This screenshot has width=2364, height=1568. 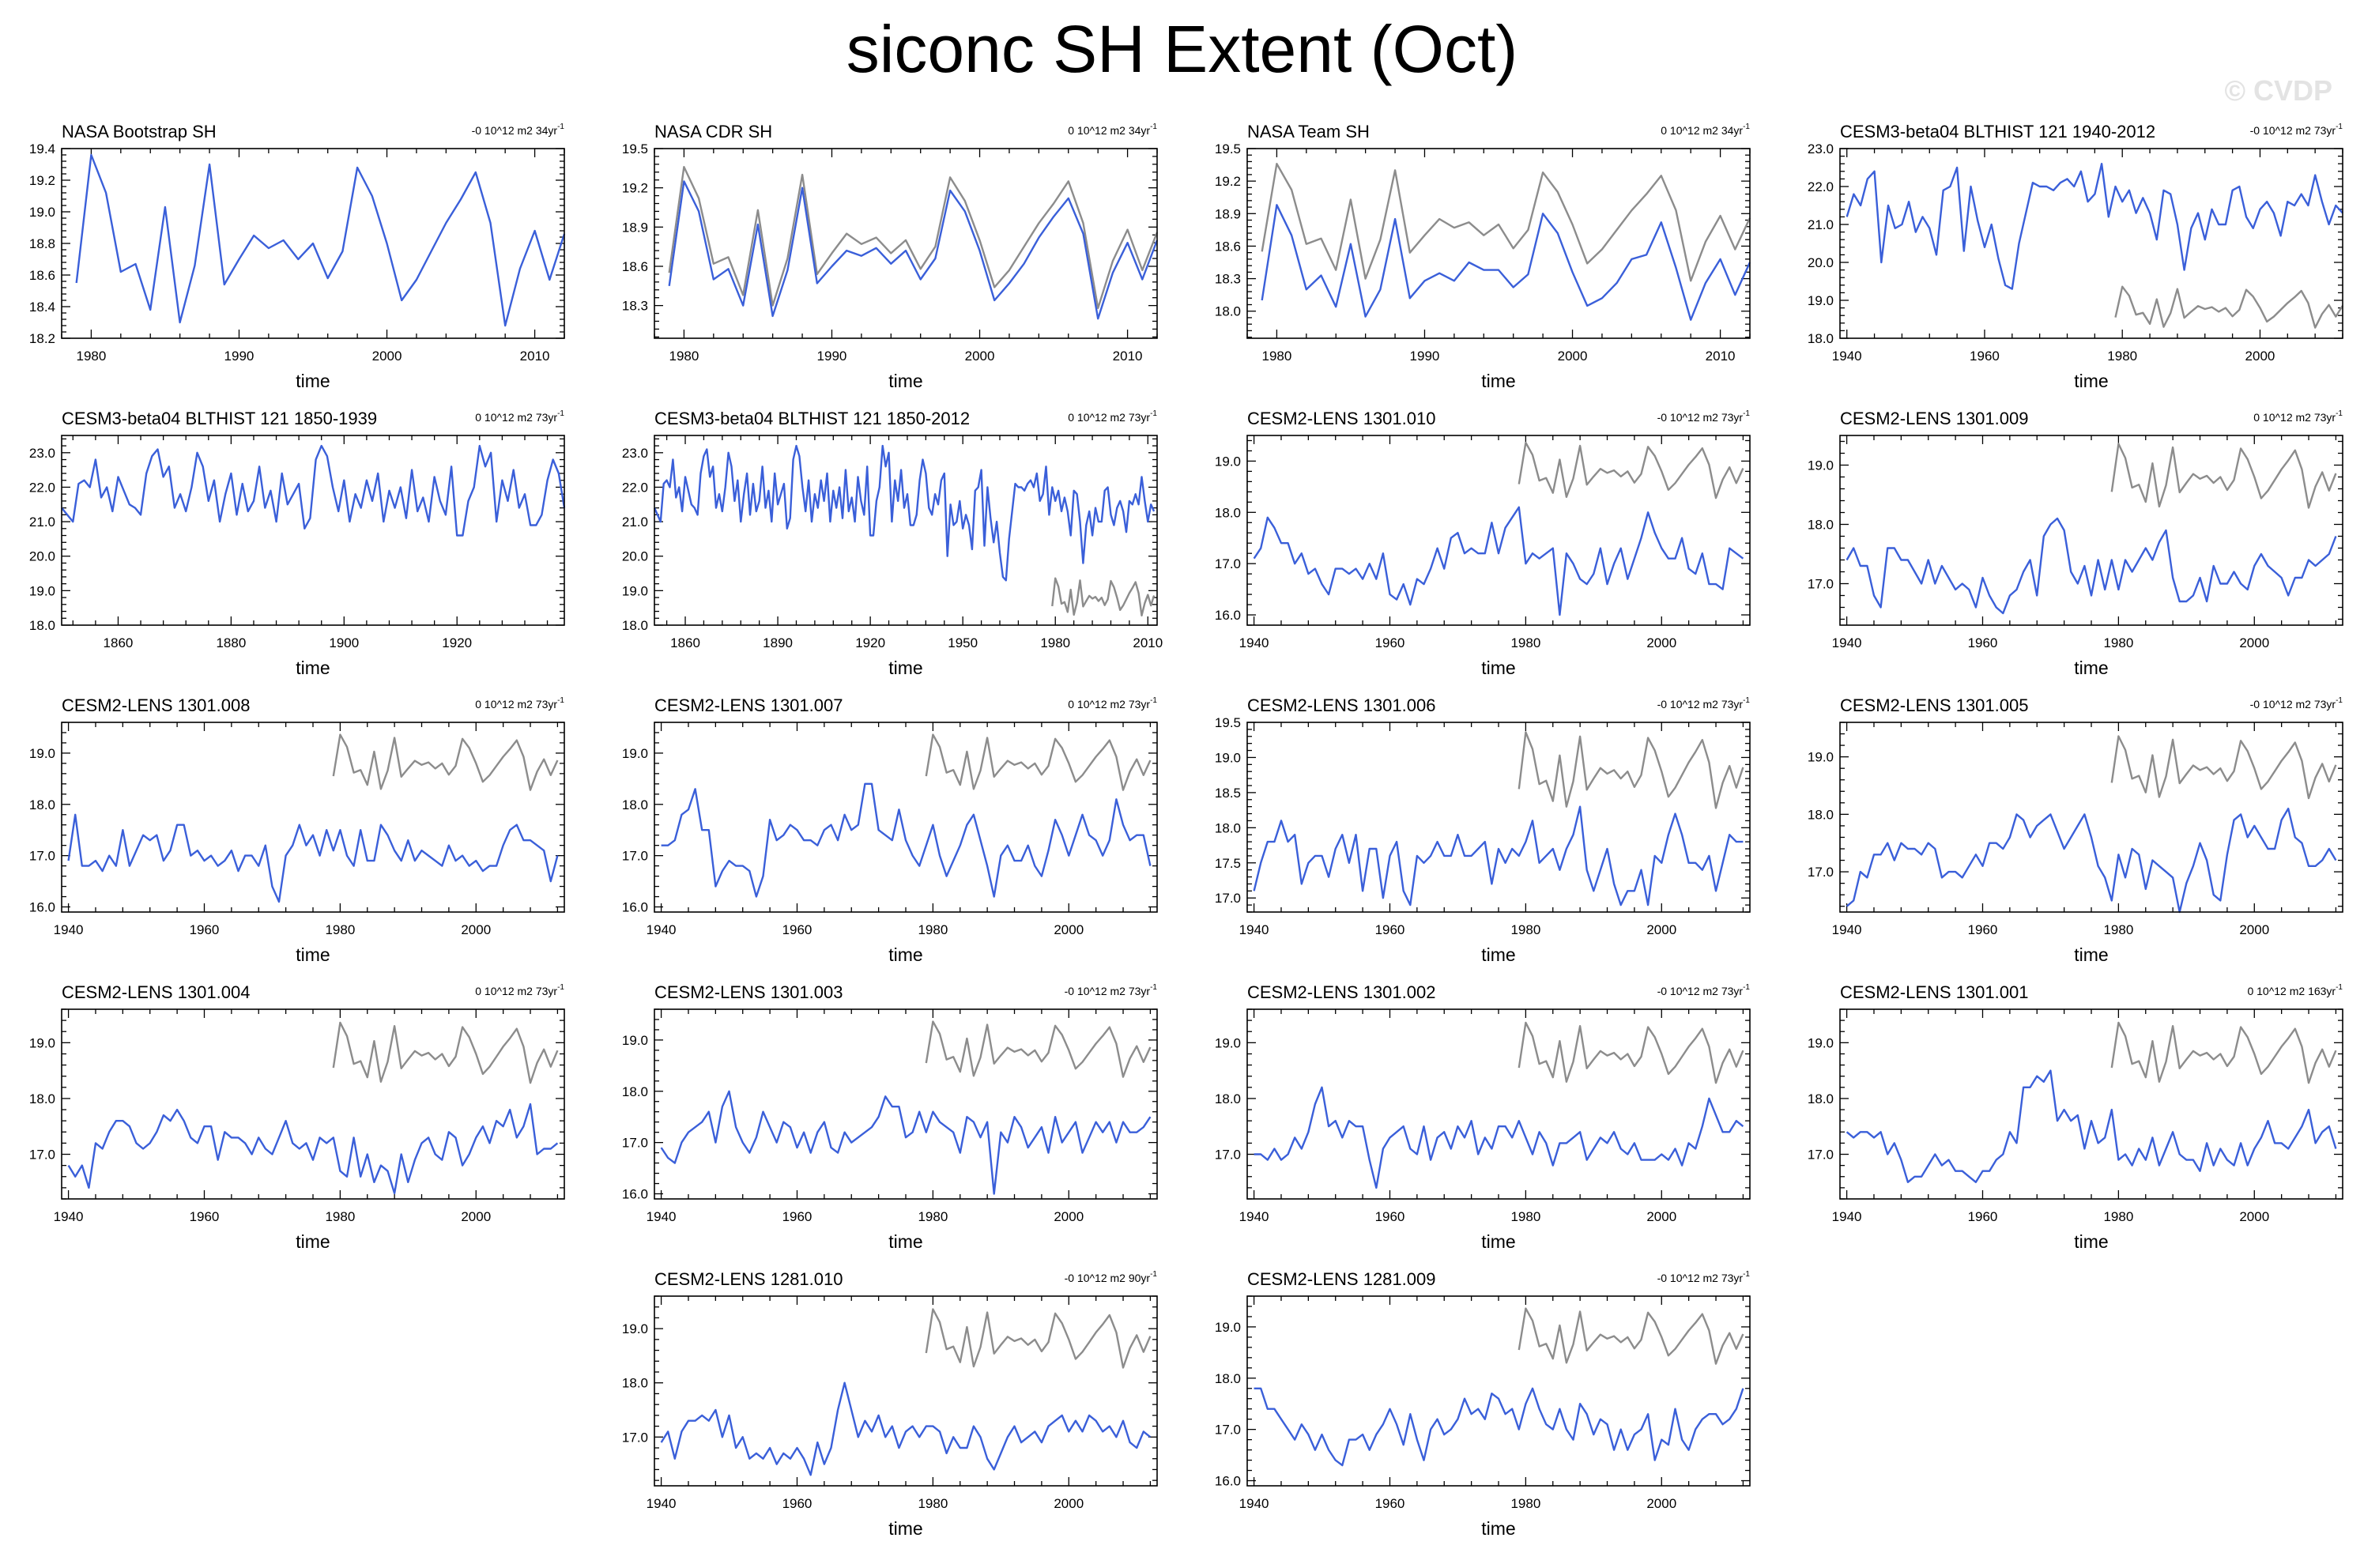 I want to click on panel-title: CESM2-LENS 1301.008, so click(x=156, y=705).